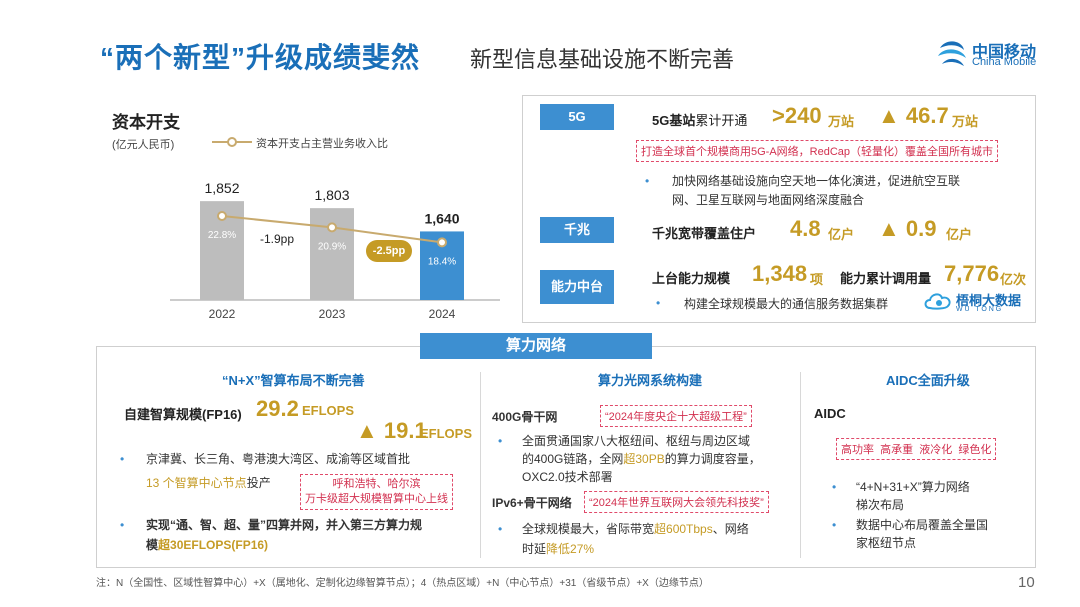  What do you see at coordinates (376, 492) in the screenshot?
I see `col1-highlight-box: 呼和浩特、哈尔滨 万卡级超大规模智算中心上线` at bounding box center [376, 492].